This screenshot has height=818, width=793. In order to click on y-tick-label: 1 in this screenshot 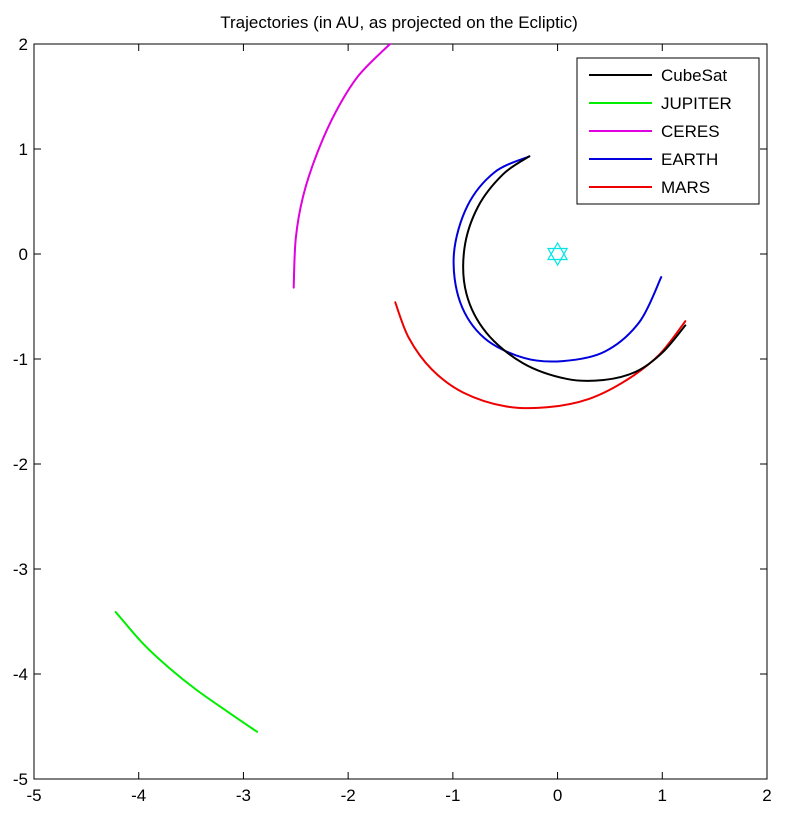, I will do `click(23, 149)`.